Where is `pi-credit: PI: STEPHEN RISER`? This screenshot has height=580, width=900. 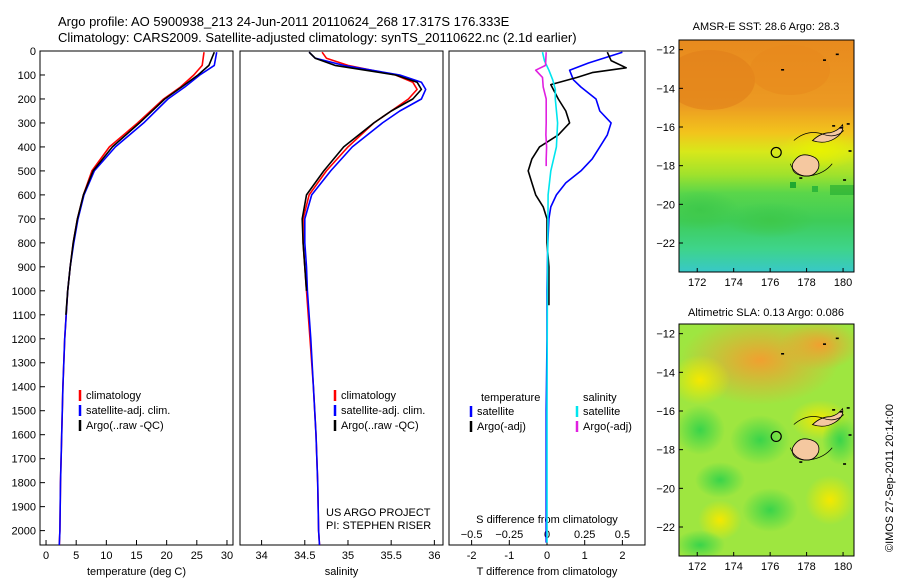
pi-credit: PI: STEPHEN RISER is located at coordinates (378, 526).